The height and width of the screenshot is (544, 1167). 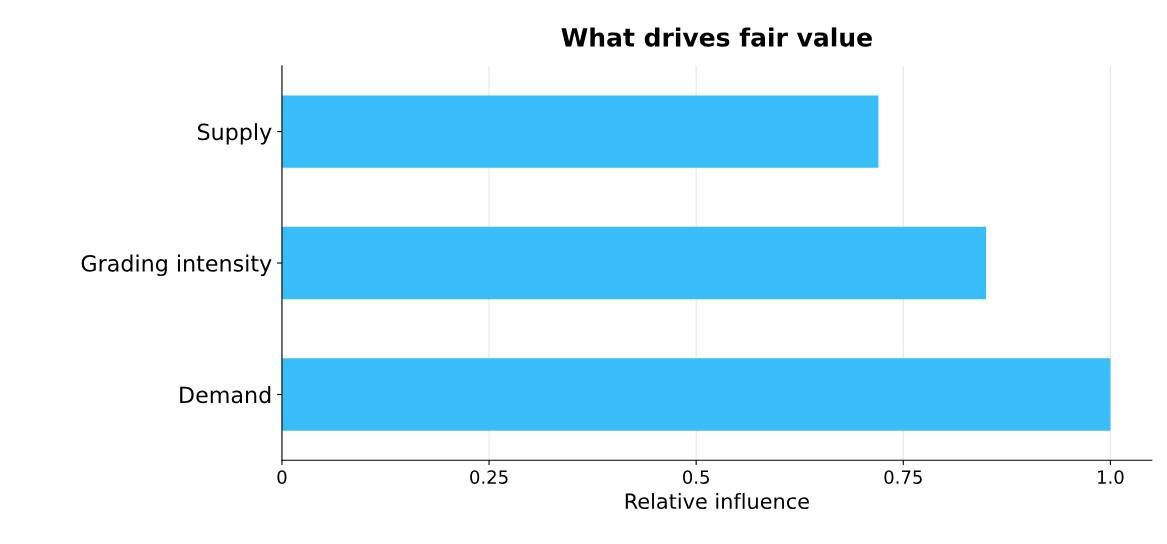 I want to click on x-tick-label: 0.25, so click(x=489, y=477).